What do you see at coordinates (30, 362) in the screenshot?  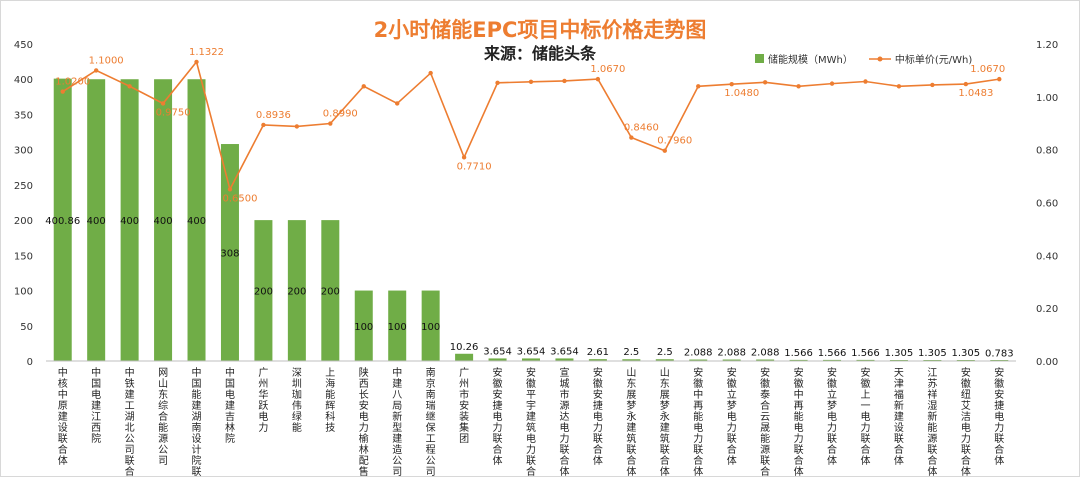 I see `y-left-tick-label: 0` at bounding box center [30, 362].